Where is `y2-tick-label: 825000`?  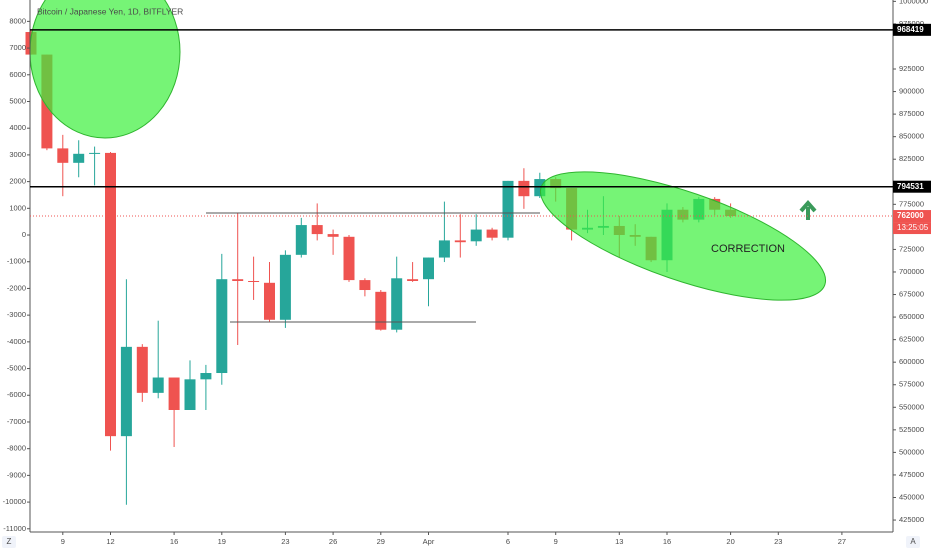 y2-tick-label: 825000 is located at coordinates (911, 158).